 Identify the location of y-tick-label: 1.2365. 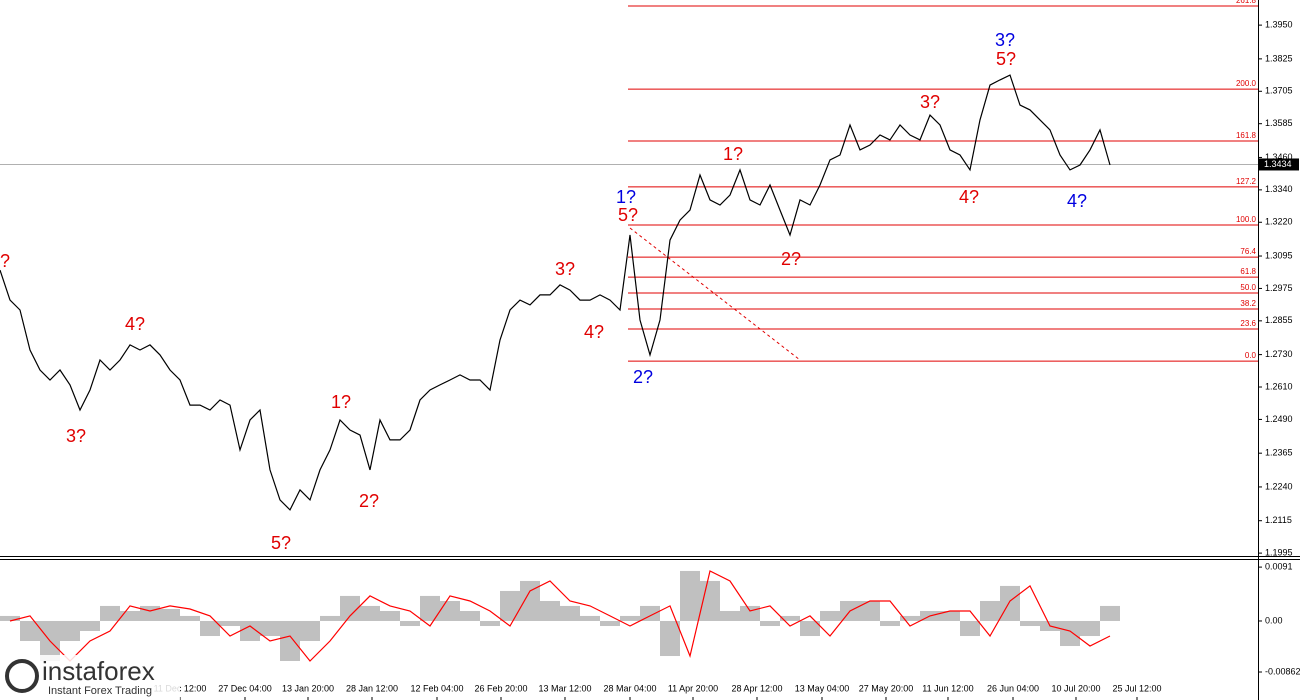
(1279, 453).